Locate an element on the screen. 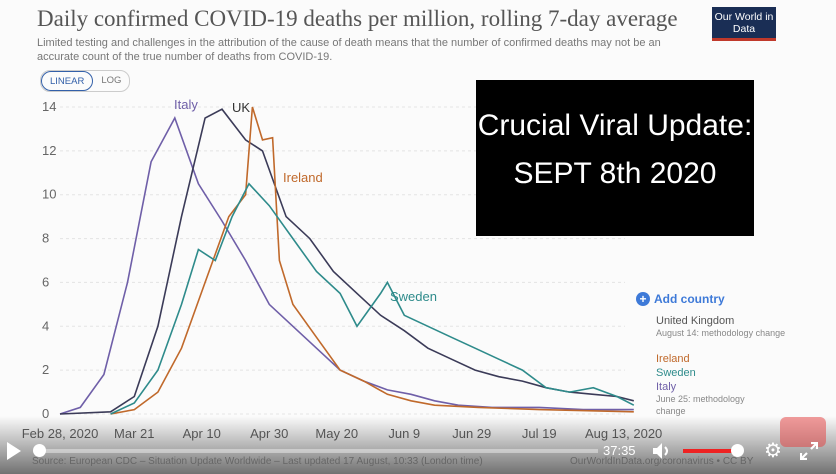  add-country-label: Add country is located at coordinates (689, 299).